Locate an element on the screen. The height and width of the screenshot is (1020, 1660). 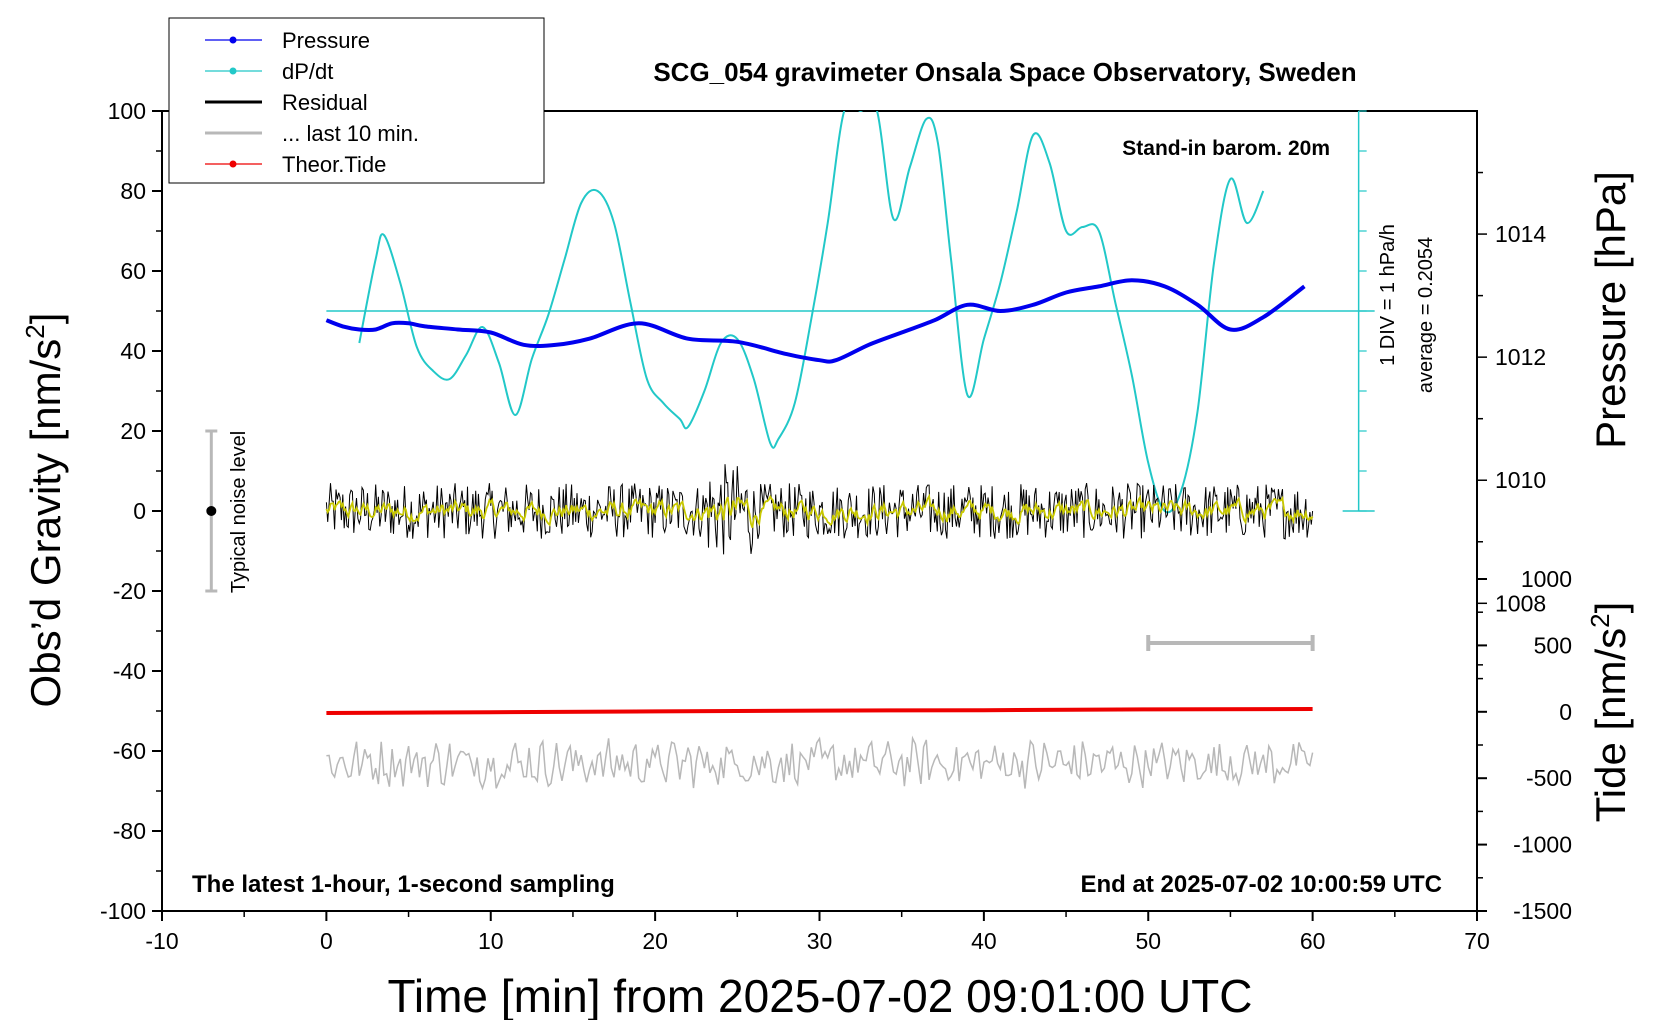
pressure-line is located at coordinates (815, 321).